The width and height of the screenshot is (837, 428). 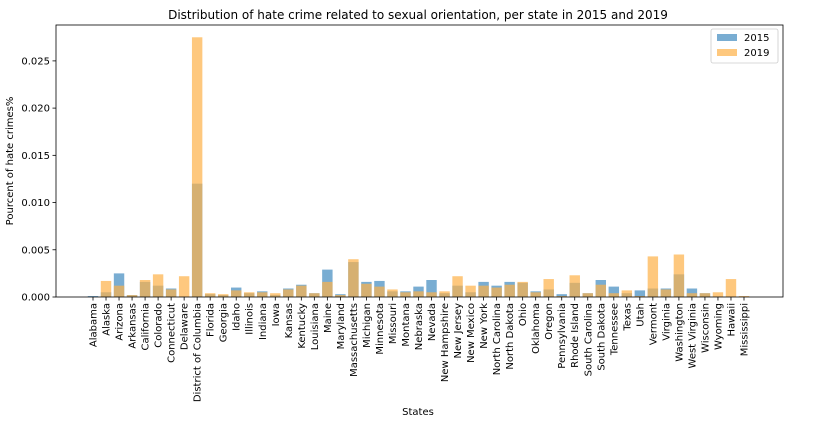 I want to click on bar-2019-montana, so click(x=405, y=294).